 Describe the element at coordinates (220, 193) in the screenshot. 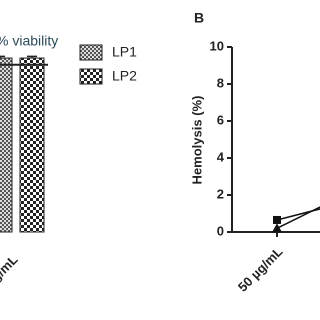

I see `y-tick-label: 2` at that location.